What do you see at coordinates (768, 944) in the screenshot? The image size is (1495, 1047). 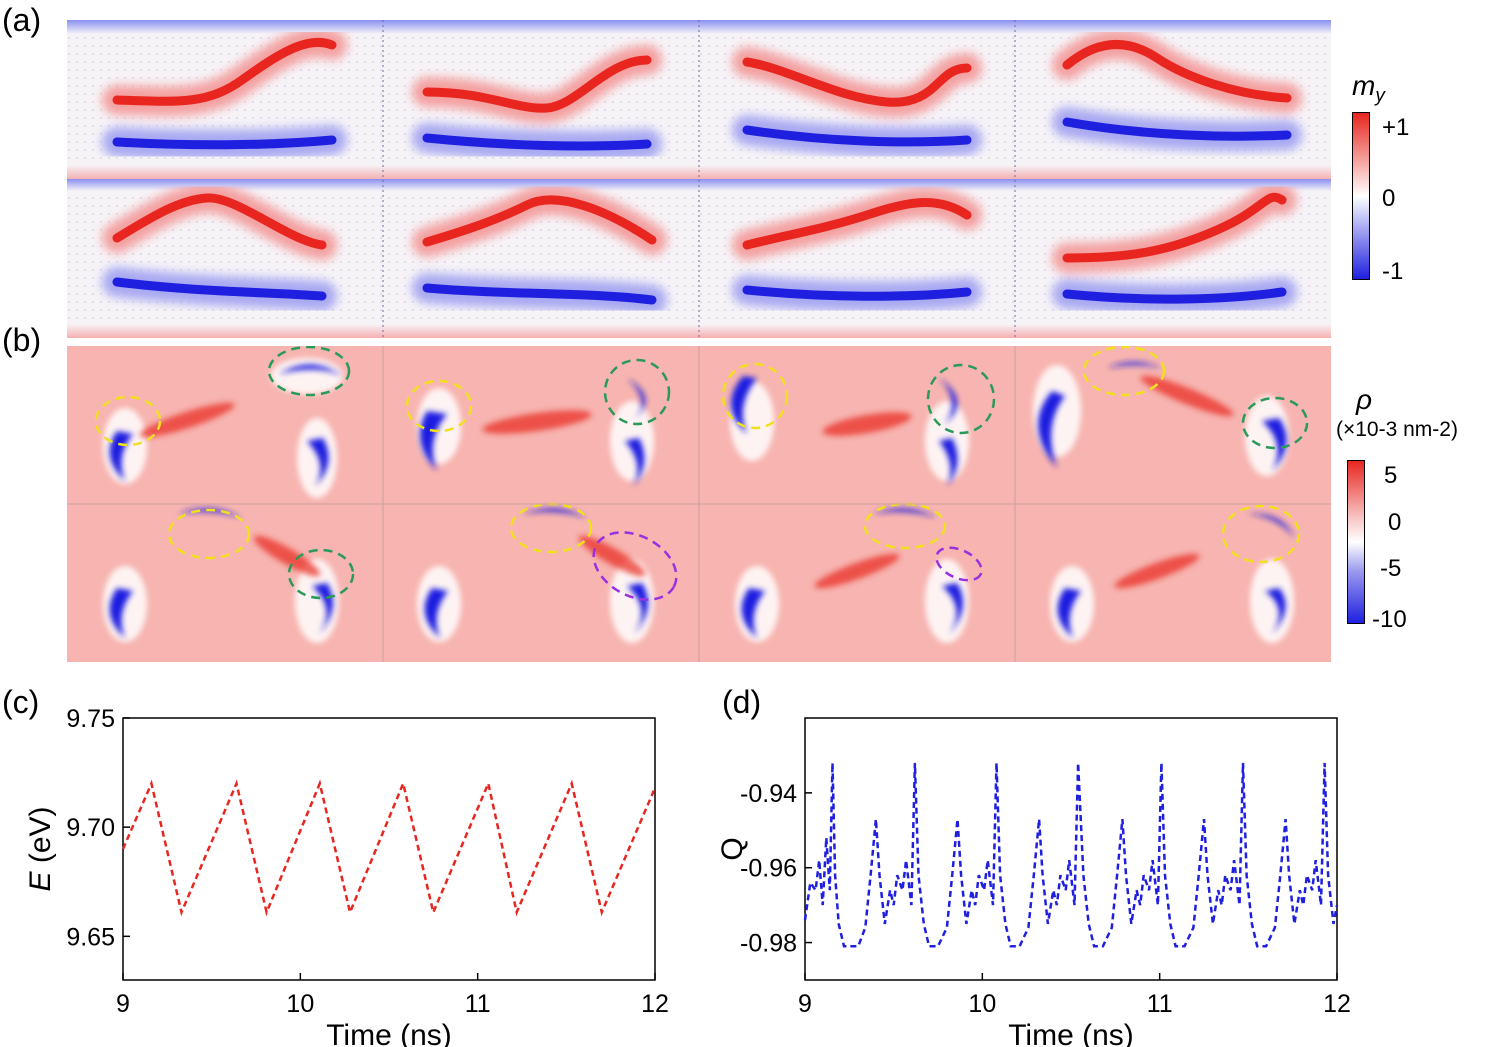 I see `charge-y-tick-label: -0.98` at bounding box center [768, 944].